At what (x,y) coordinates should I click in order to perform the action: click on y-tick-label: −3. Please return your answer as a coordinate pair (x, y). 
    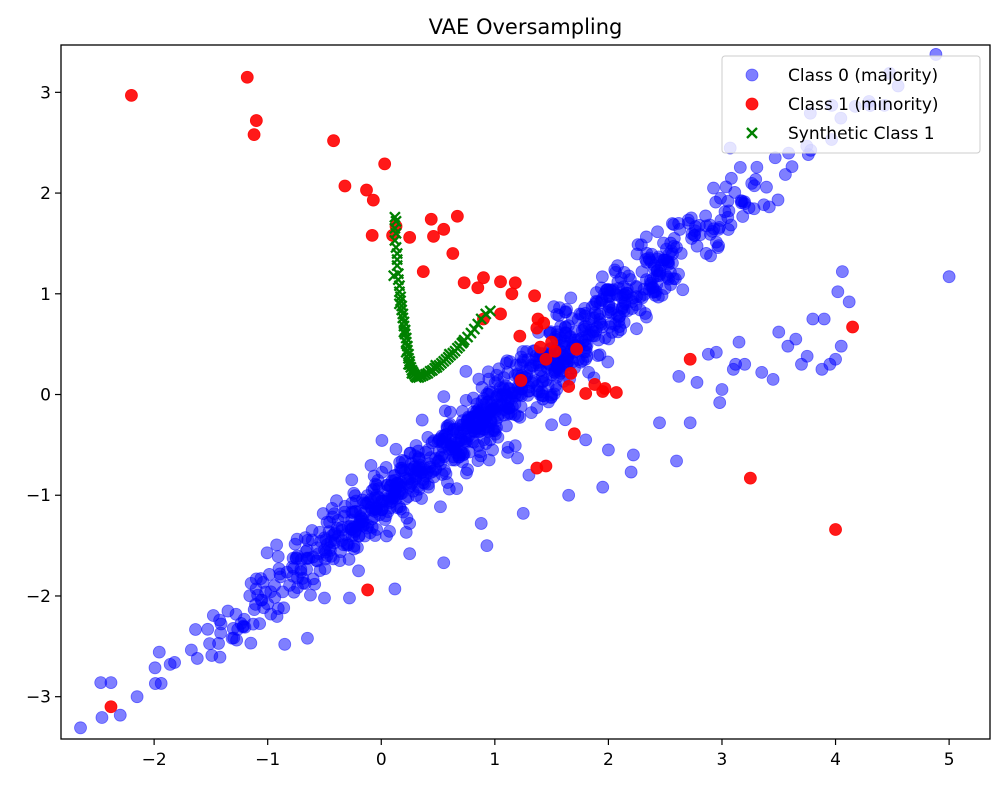
    Looking at the image, I should click on (38, 698).